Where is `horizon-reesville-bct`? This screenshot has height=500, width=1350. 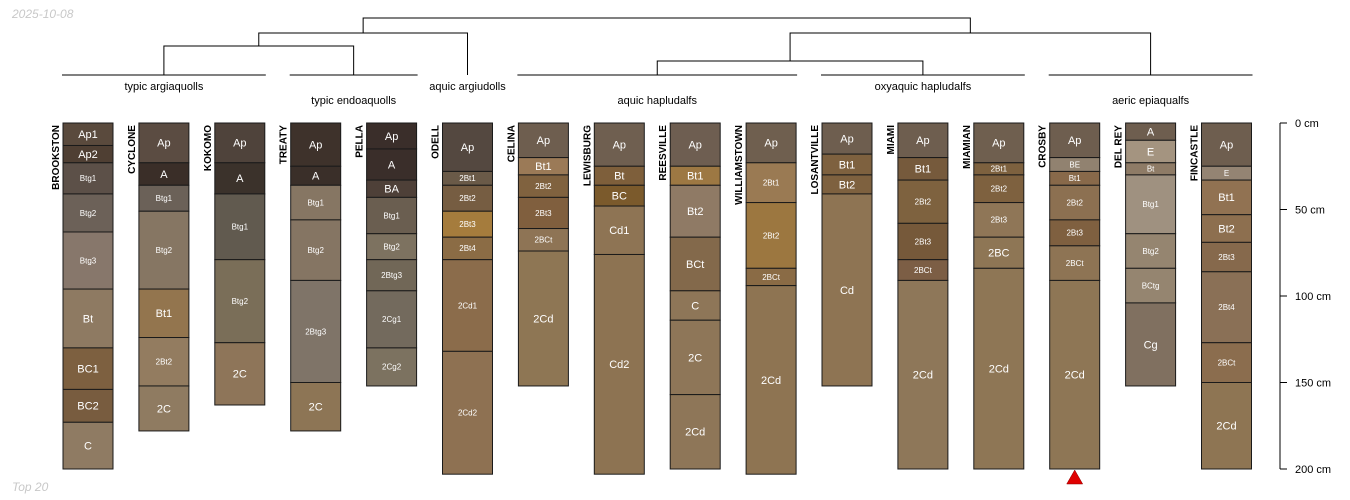
horizon-reesville-bct is located at coordinates (695, 264).